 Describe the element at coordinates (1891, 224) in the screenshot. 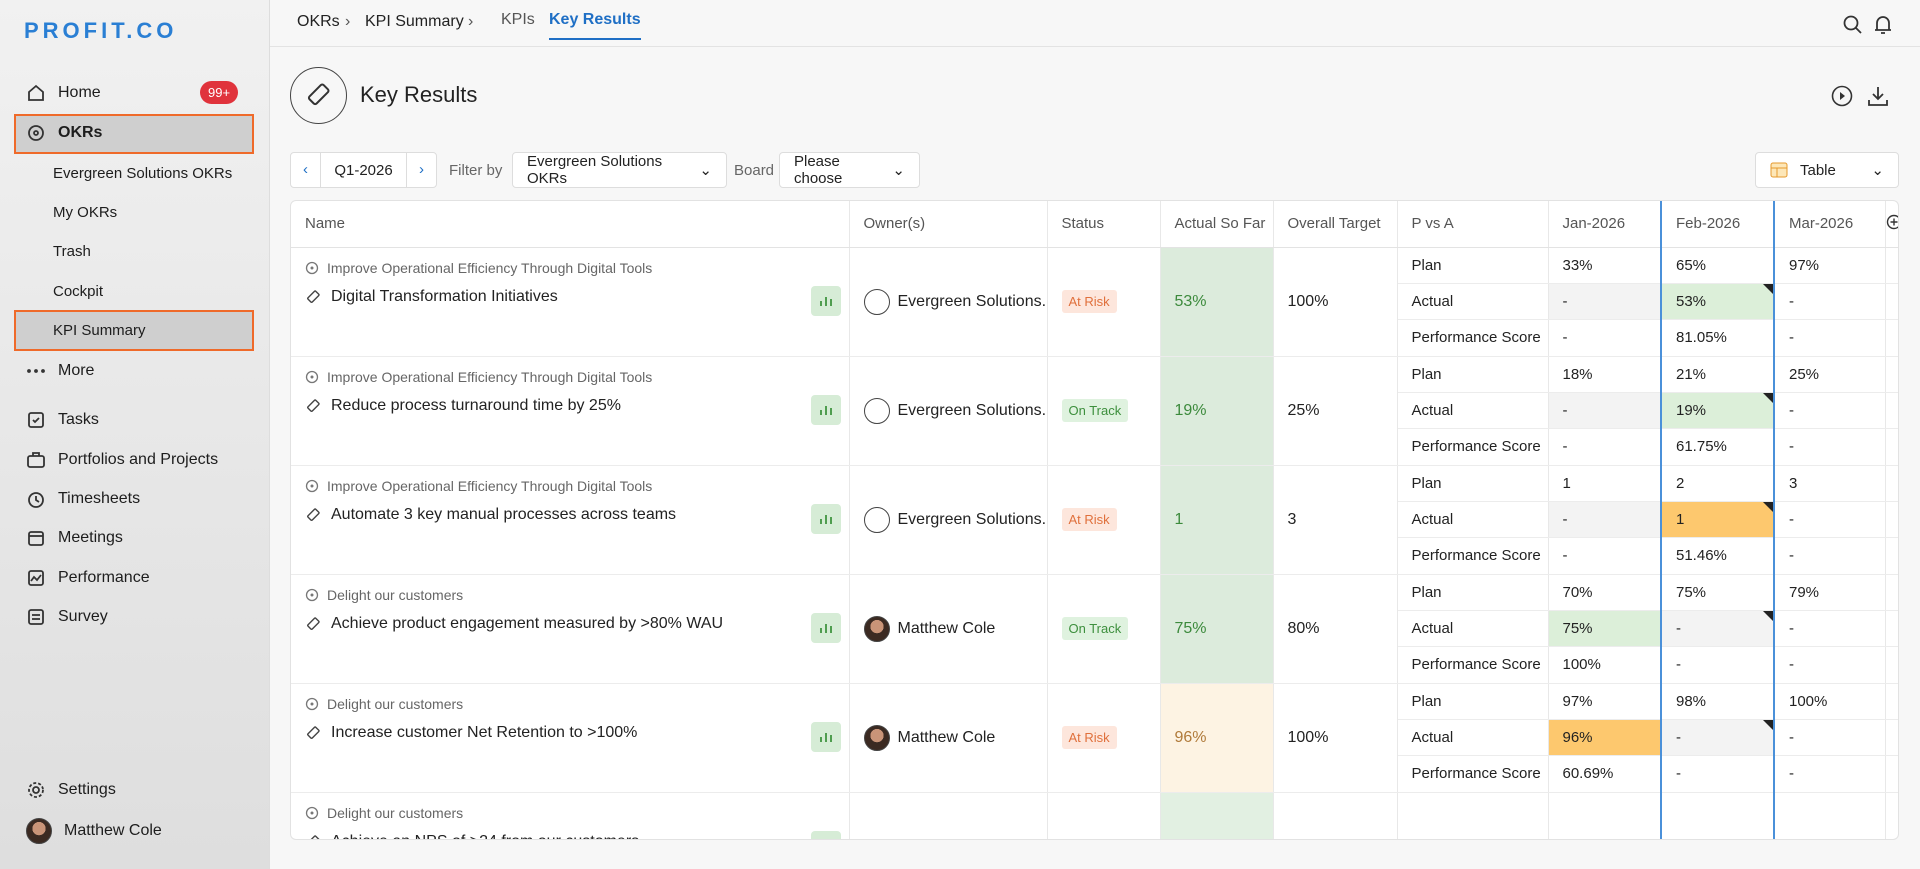

I see `add-column` at that location.